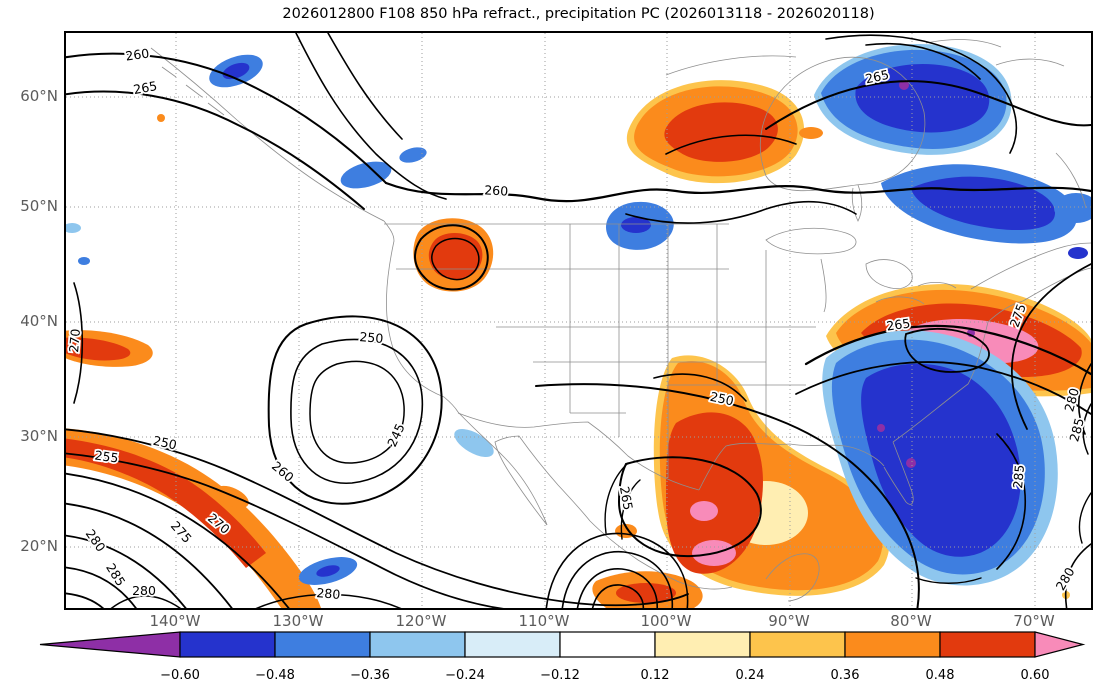 Image resolution: width=1105 pixels, height=698 pixels. I want to click on colorbar-tick-label: 0.48, so click(940, 675).